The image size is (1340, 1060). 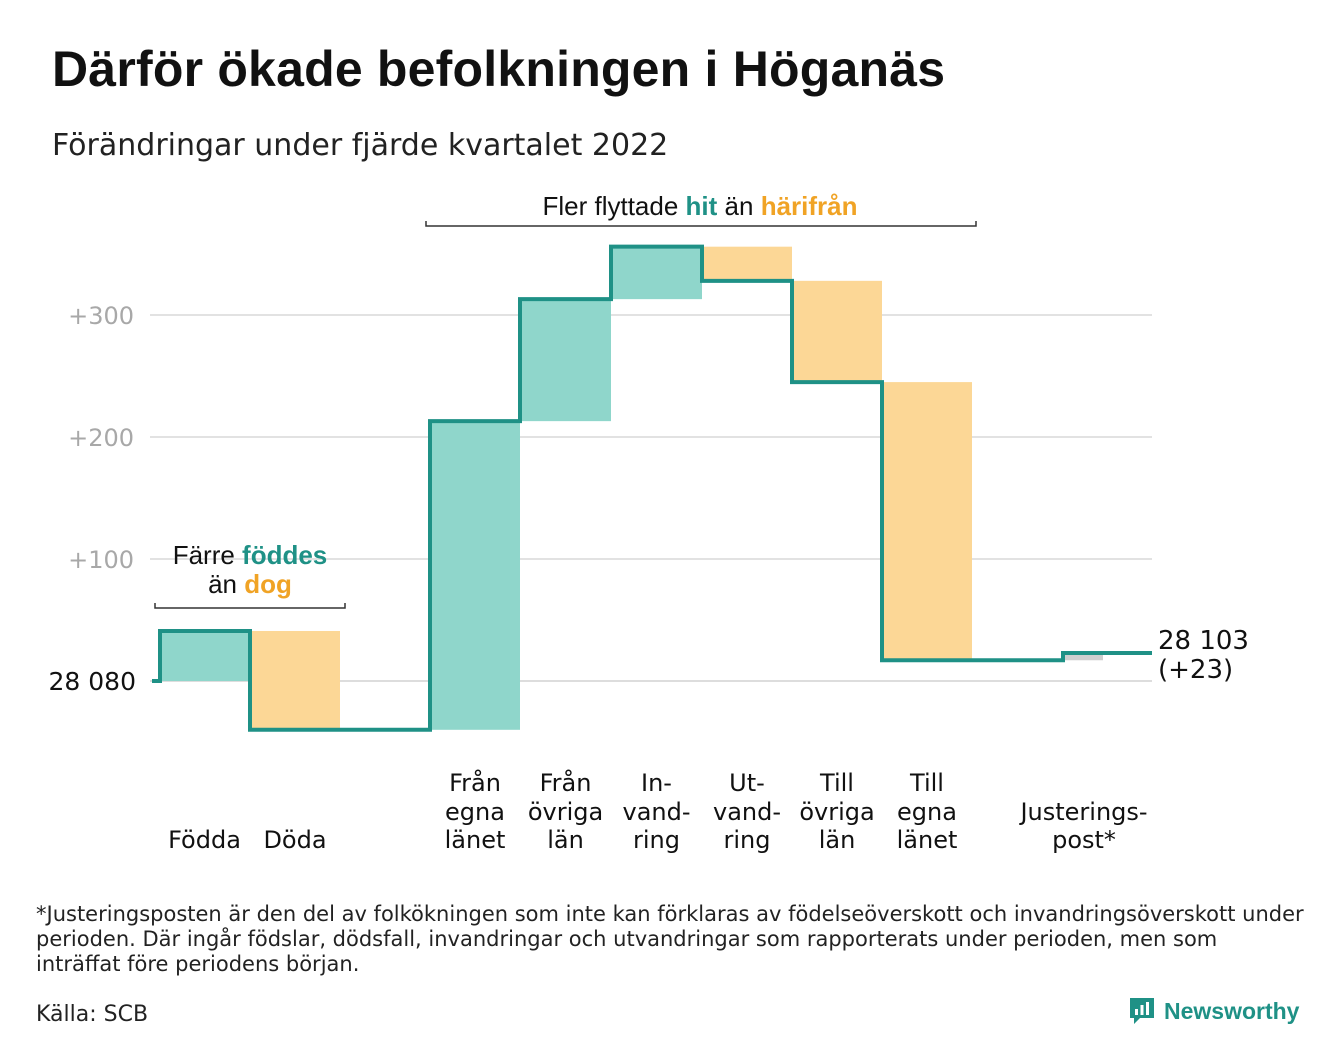 What do you see at coordinates (101, 316) in the screenshot?
I see `y-tick-label: +300` at bounding box center [101, 316].